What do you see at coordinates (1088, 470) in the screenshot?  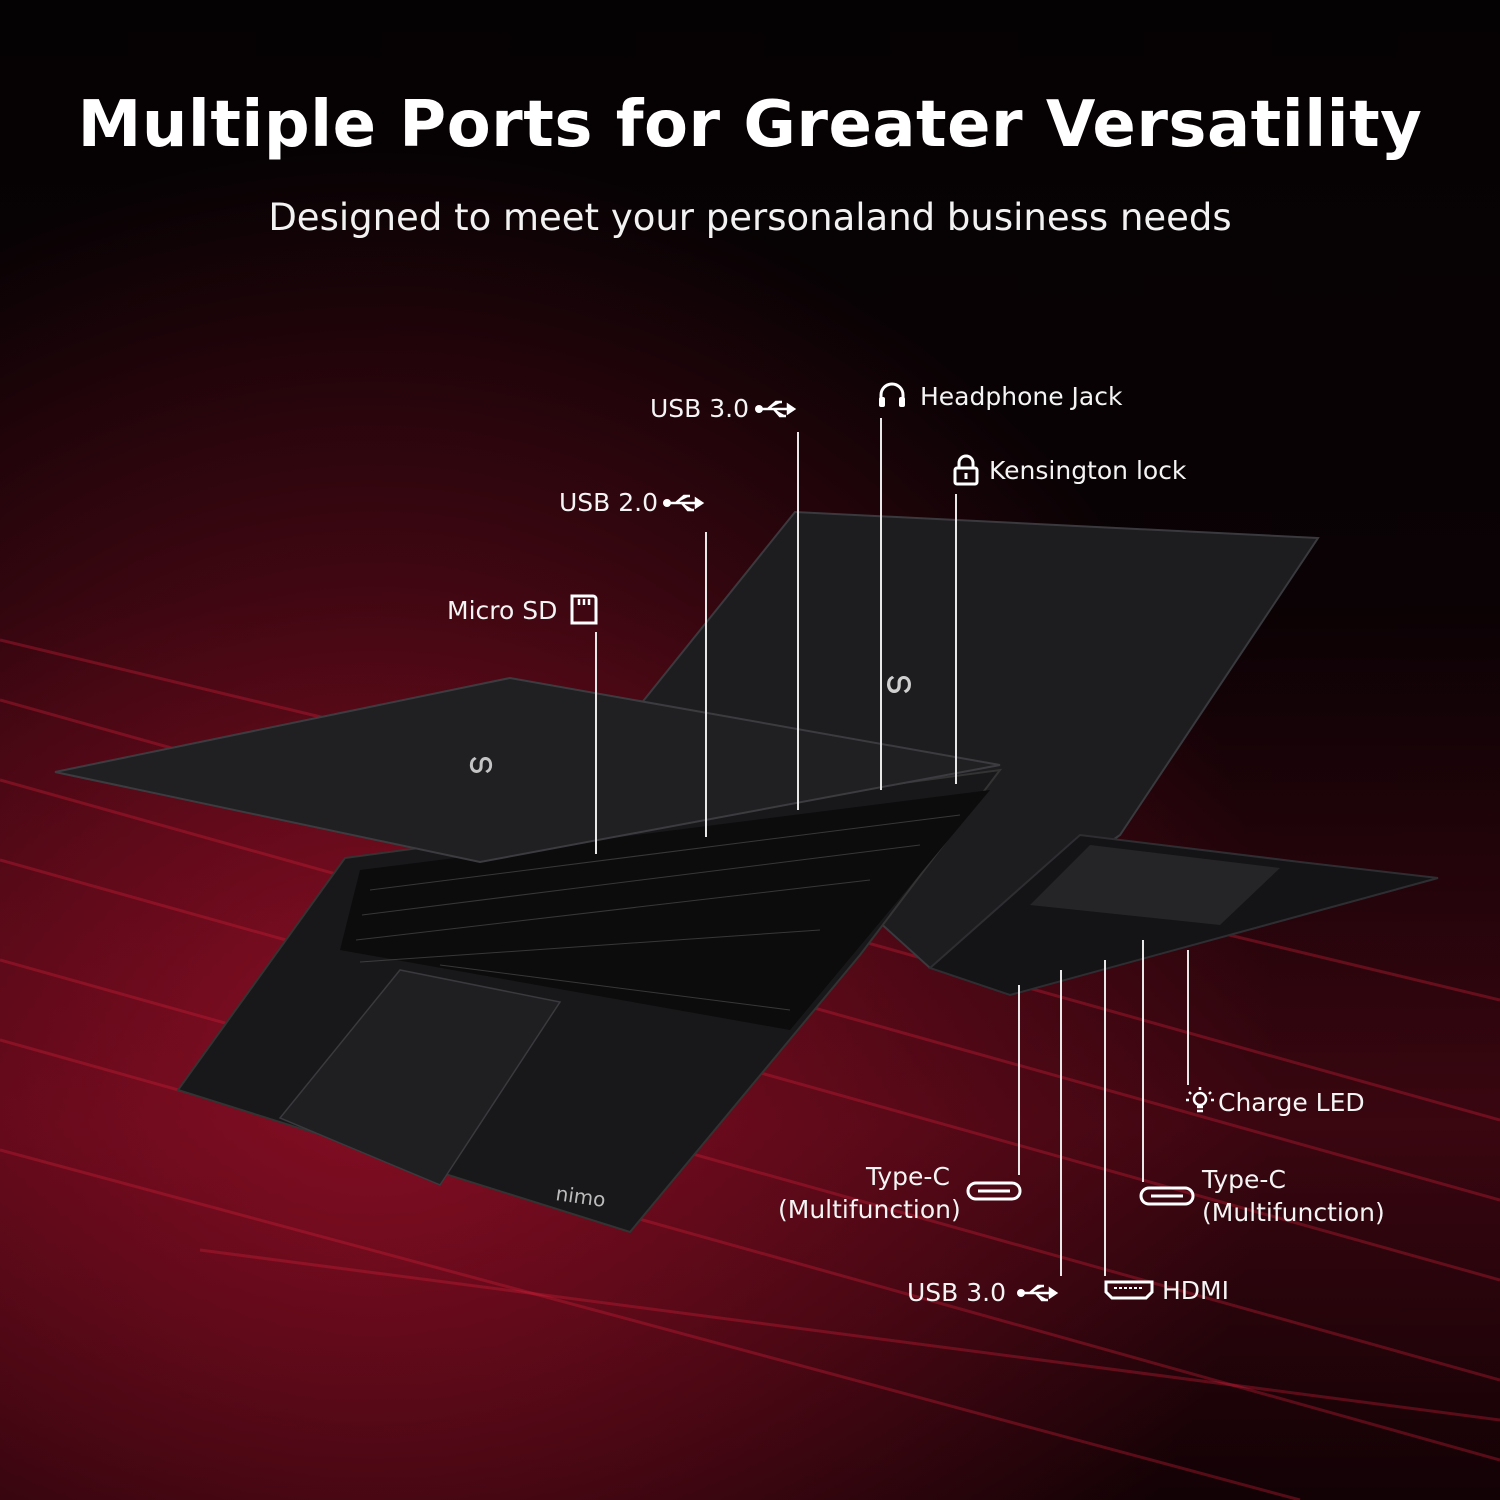 I see `label-kensington-lock: Kensington lock` at bounding box center [1088, 470].